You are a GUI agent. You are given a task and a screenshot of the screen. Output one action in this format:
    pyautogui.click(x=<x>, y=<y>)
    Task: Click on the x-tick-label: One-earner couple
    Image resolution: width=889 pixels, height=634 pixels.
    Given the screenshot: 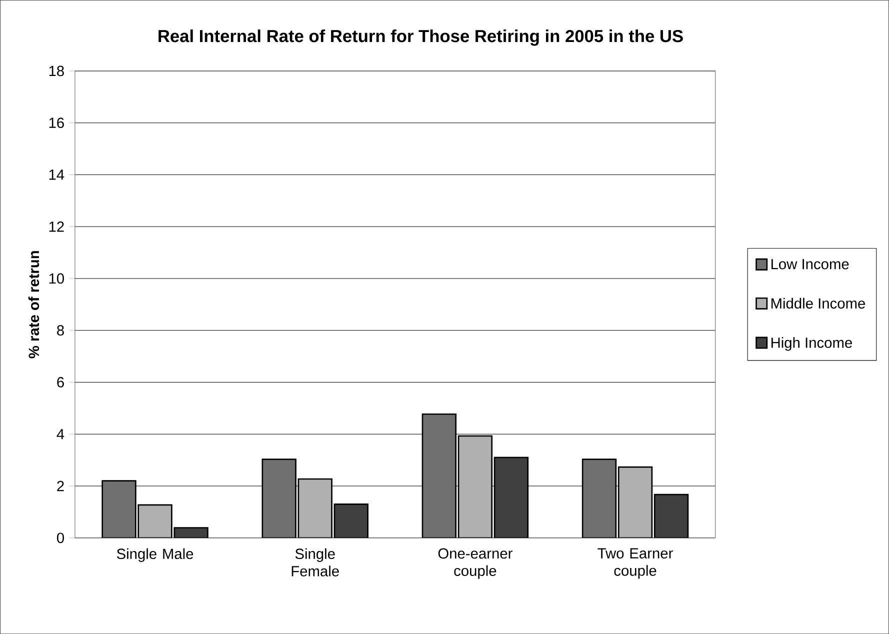 What is the action you would take?
    pyautogui.click(x=475, y=563)
    